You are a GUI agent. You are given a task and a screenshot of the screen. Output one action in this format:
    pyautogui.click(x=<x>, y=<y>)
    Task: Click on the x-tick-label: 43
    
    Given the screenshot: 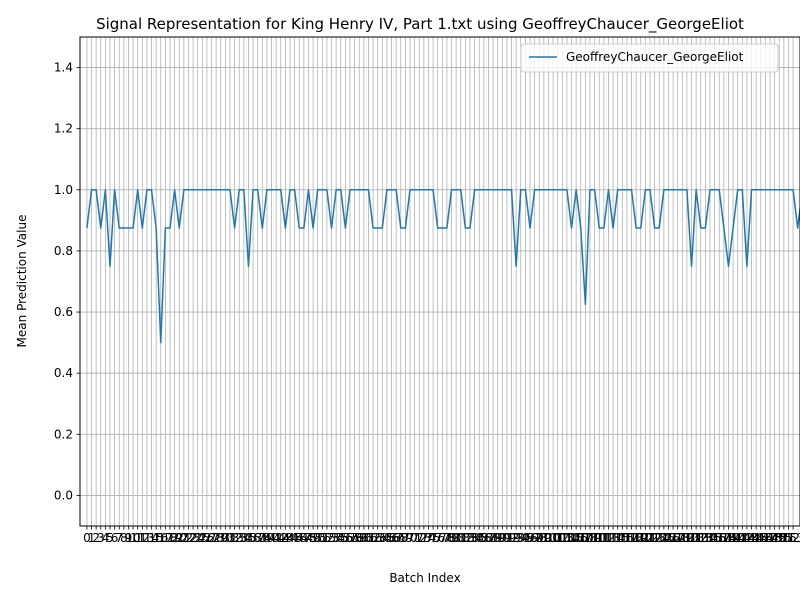 What is the action you would take?
    pyautogui.click(x=285, y=538)
    